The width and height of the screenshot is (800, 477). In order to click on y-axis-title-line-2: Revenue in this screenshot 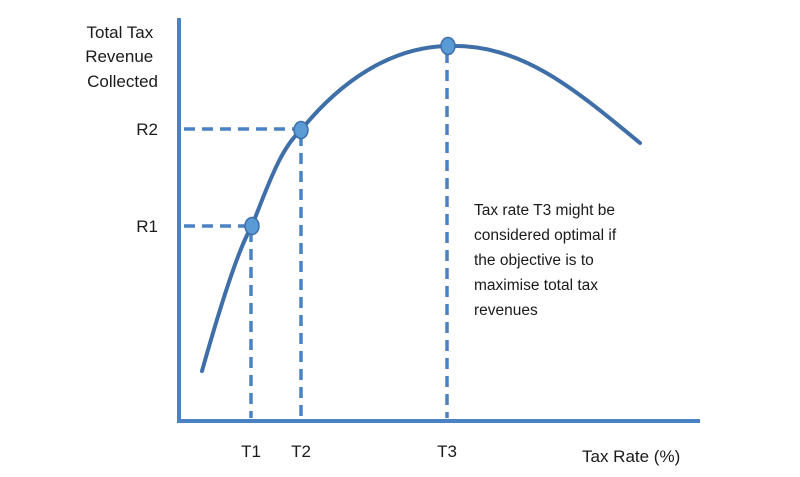, I will do `click(119, 56)`.